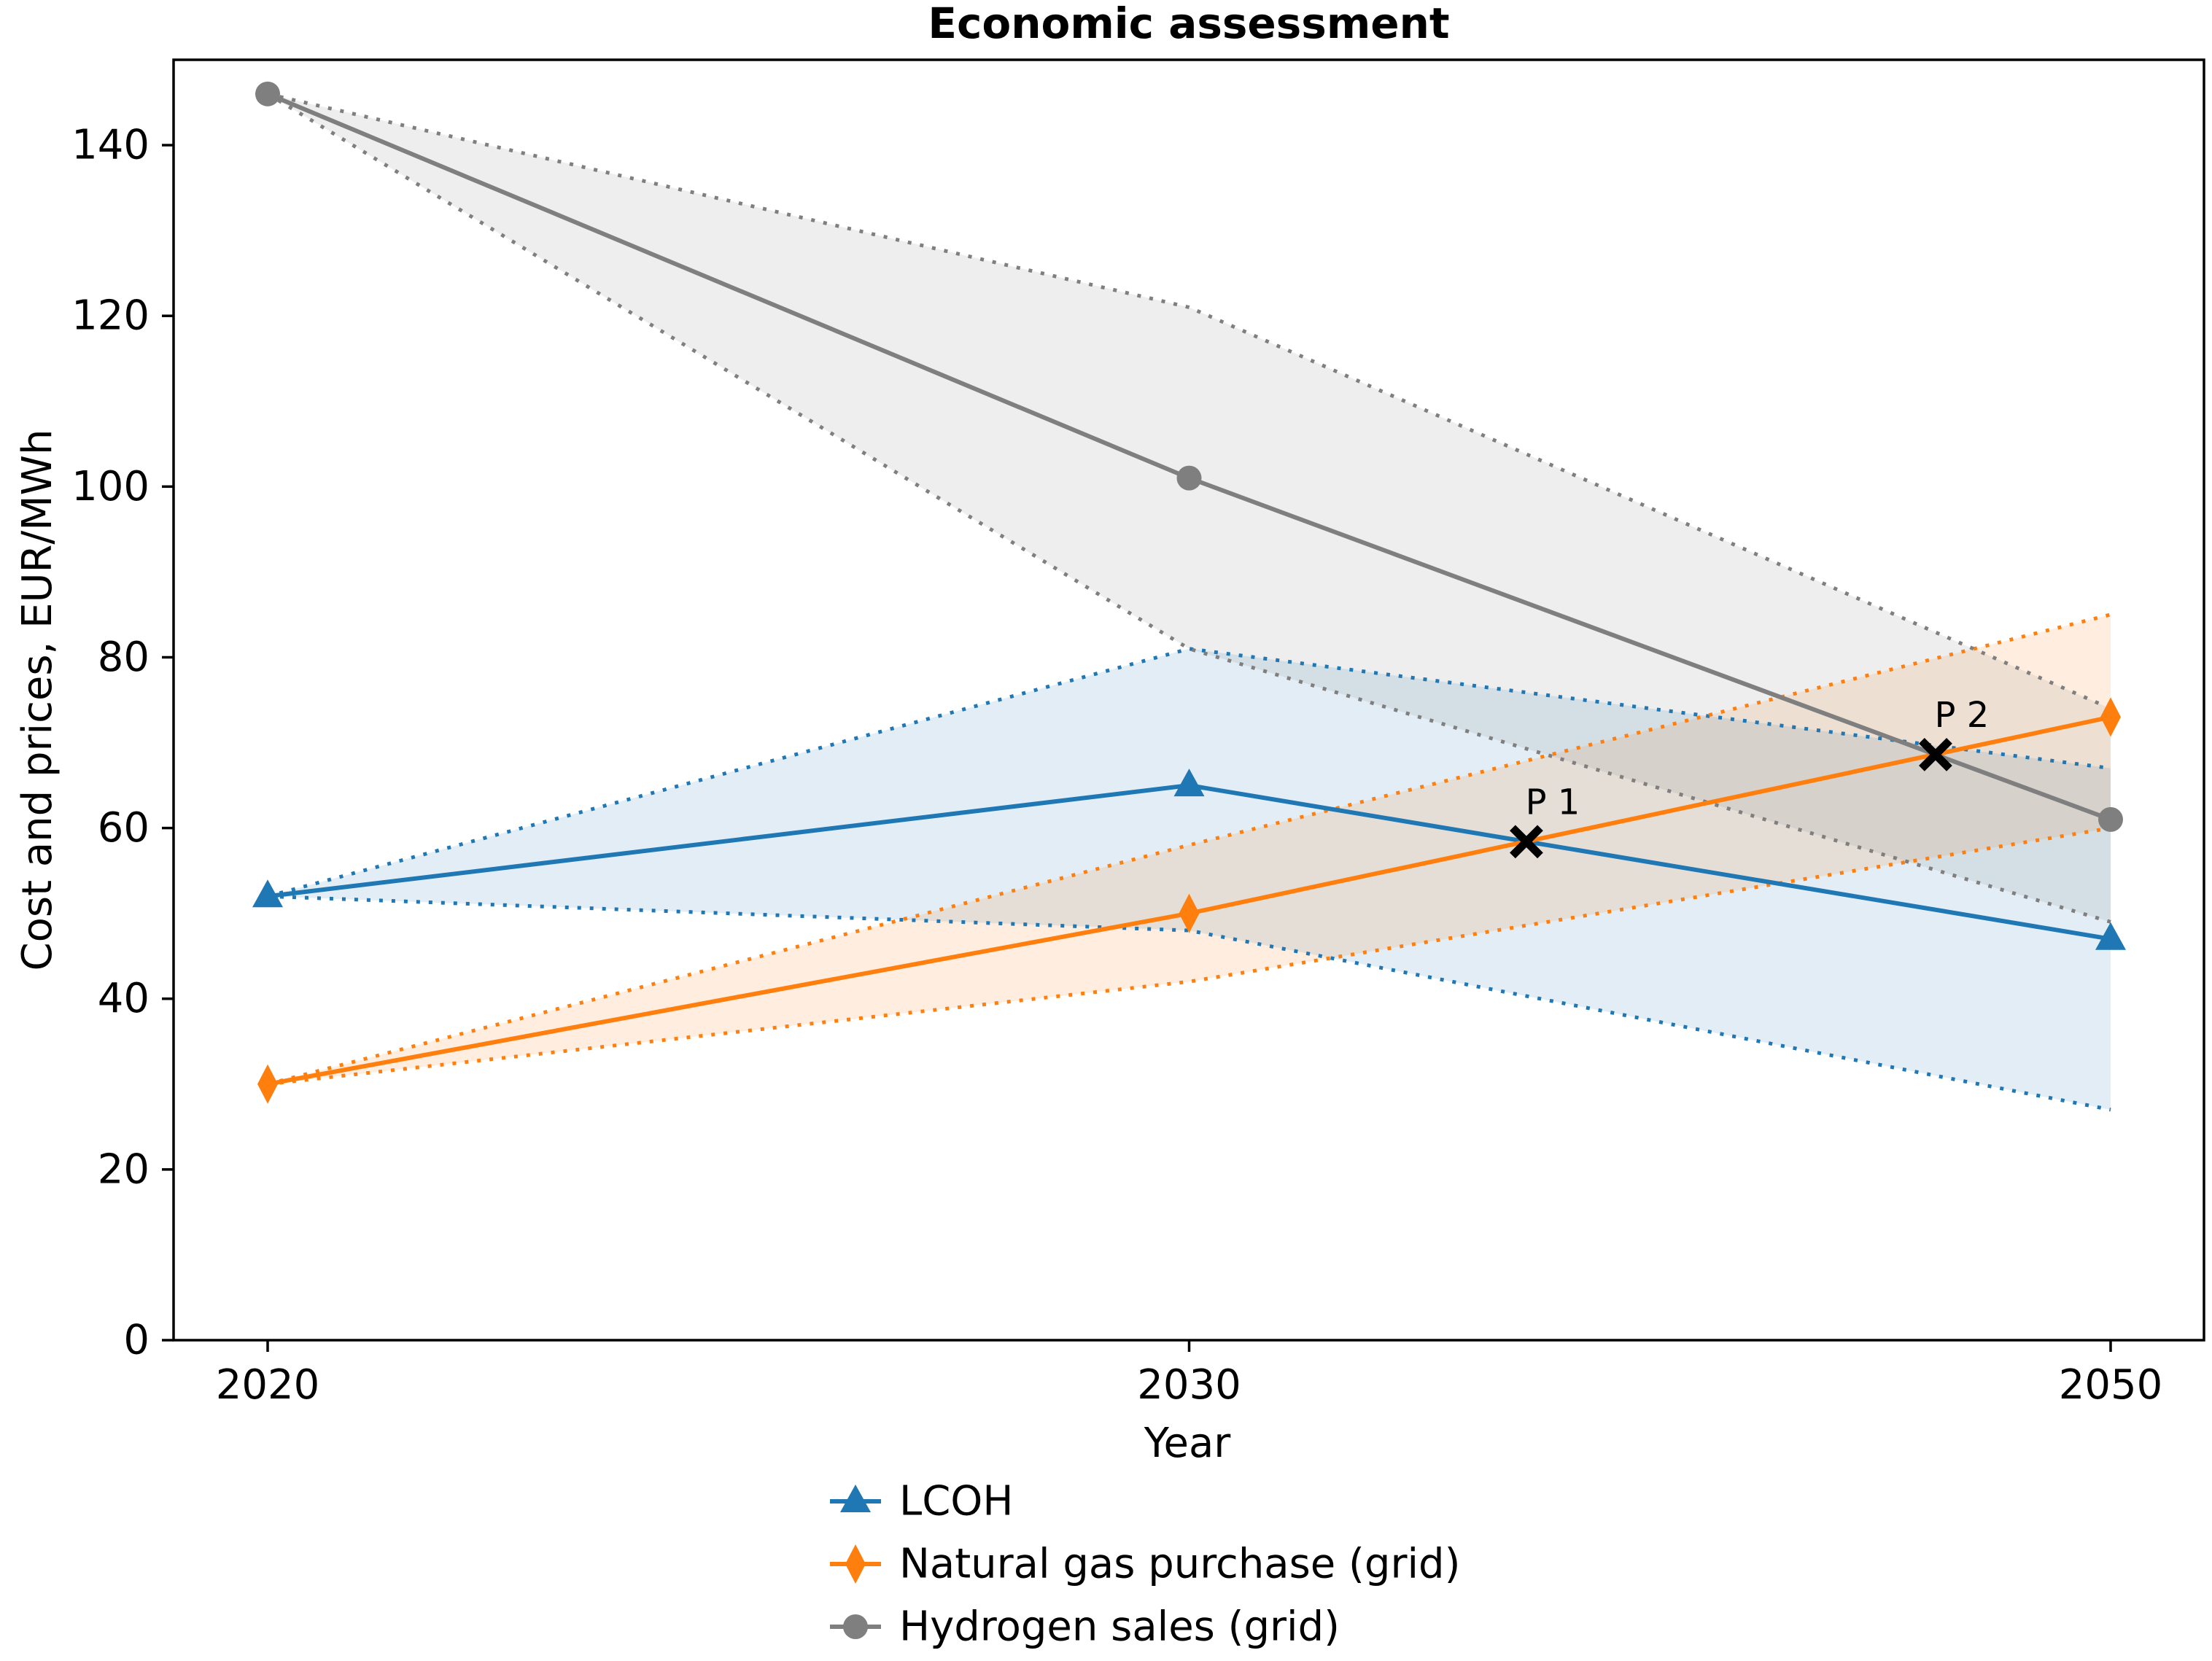 The width and height of the screenshot is (2212, 1661). I want to click on y-tick-label: 100, so click(111, 487).